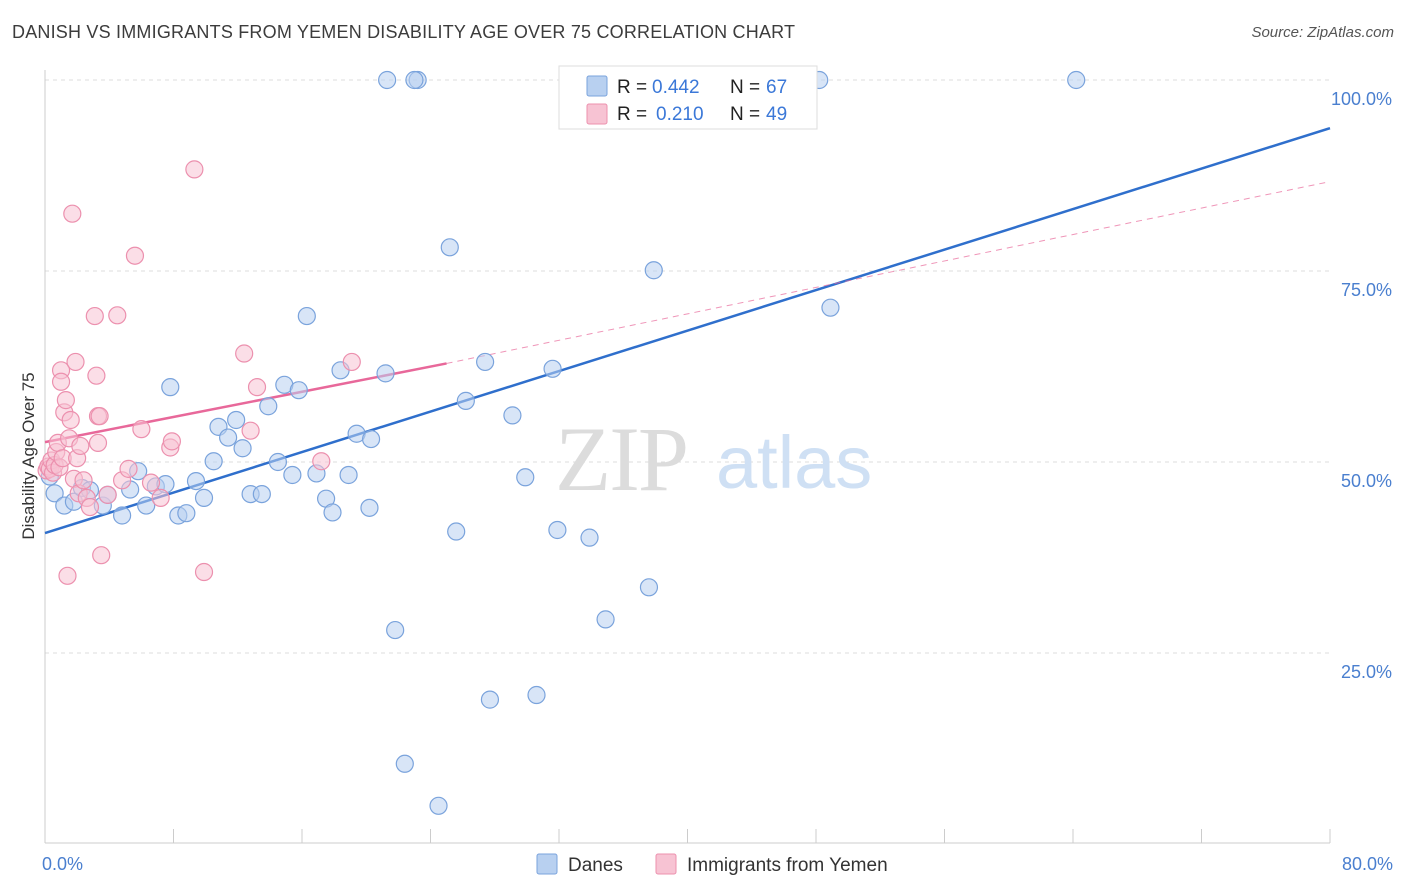 The height and width of the screenshot is (892, 1406). What do you see at coordinates (1322, 32) in the screenshot?
I see `source-credit: Source: ZipAtlas.com` at bounding box center [1322, 32].